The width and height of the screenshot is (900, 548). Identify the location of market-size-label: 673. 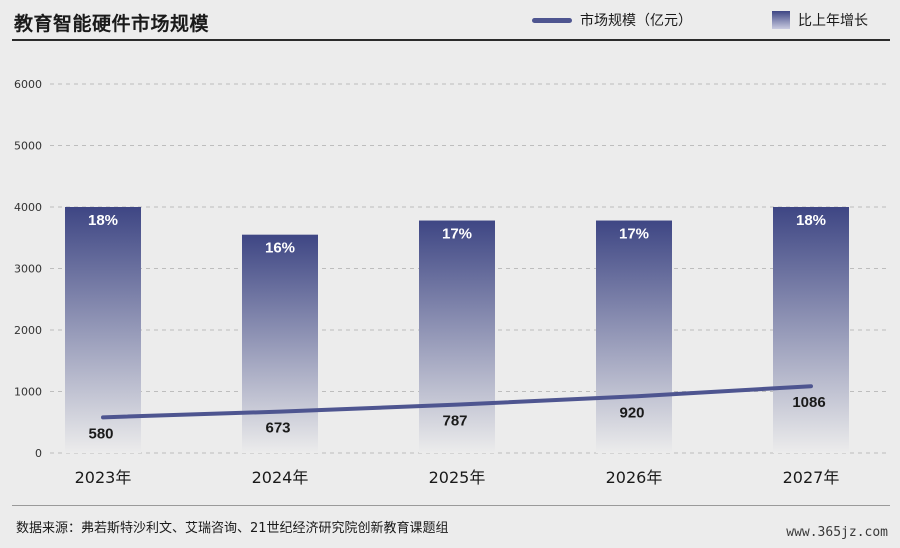
(277, 428).